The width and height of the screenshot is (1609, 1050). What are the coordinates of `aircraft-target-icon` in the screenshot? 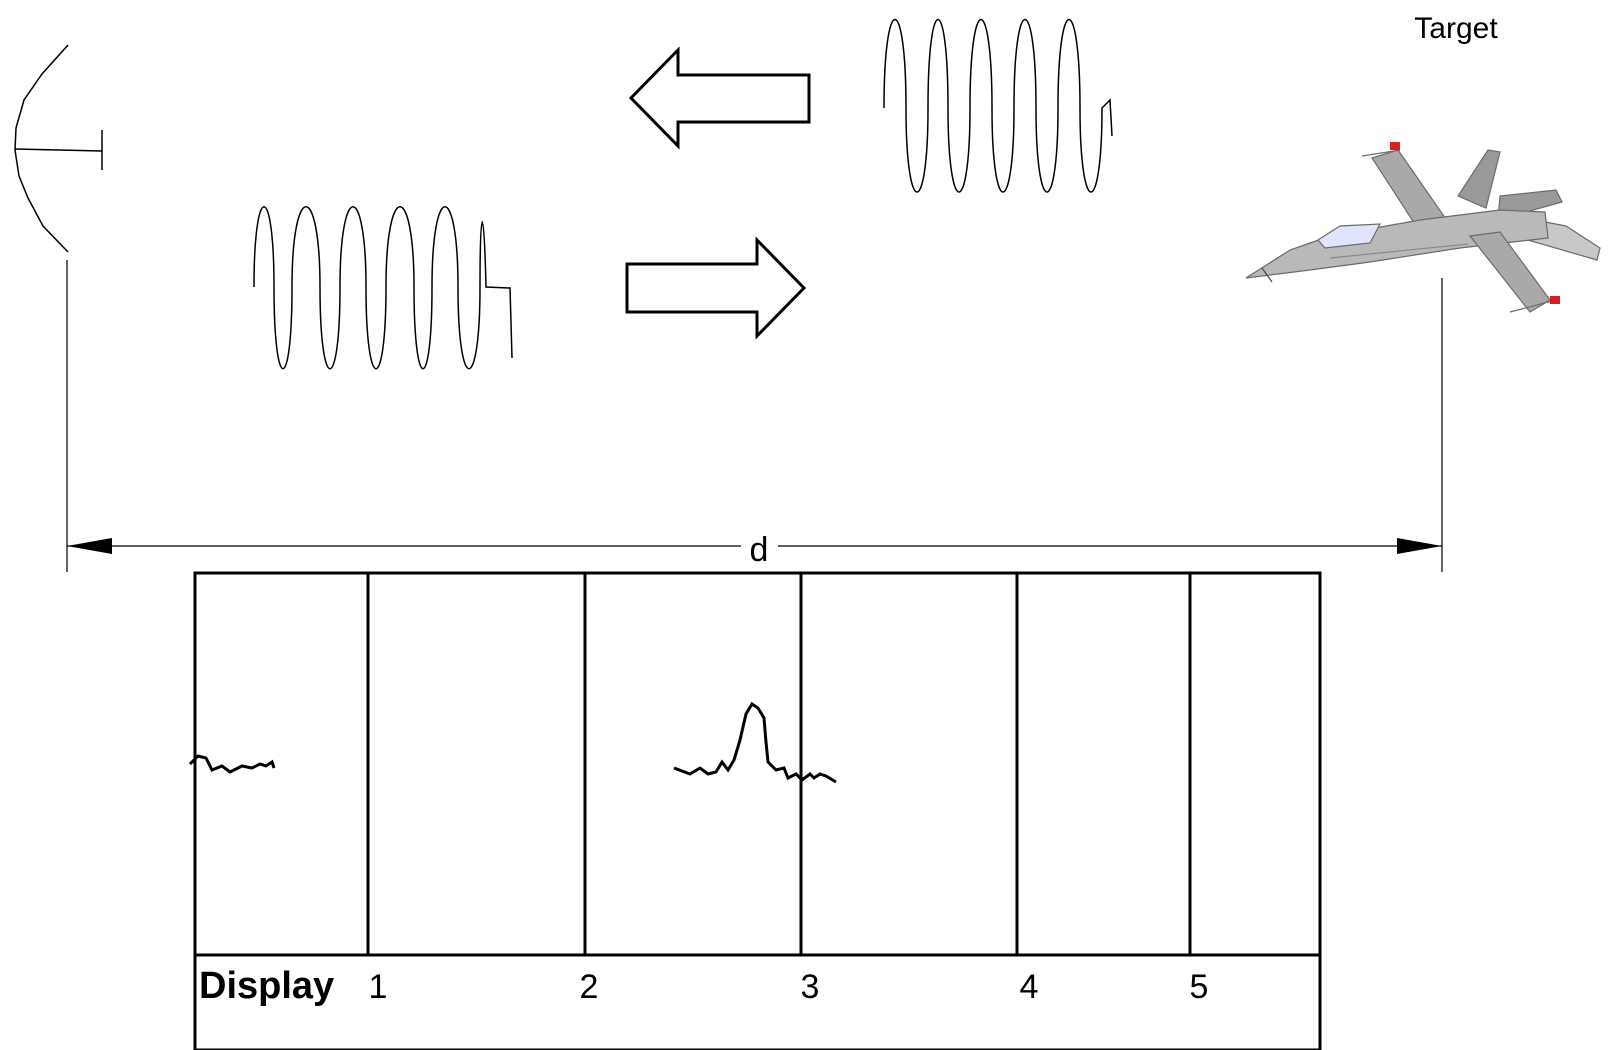 It's located at (1423, 227).